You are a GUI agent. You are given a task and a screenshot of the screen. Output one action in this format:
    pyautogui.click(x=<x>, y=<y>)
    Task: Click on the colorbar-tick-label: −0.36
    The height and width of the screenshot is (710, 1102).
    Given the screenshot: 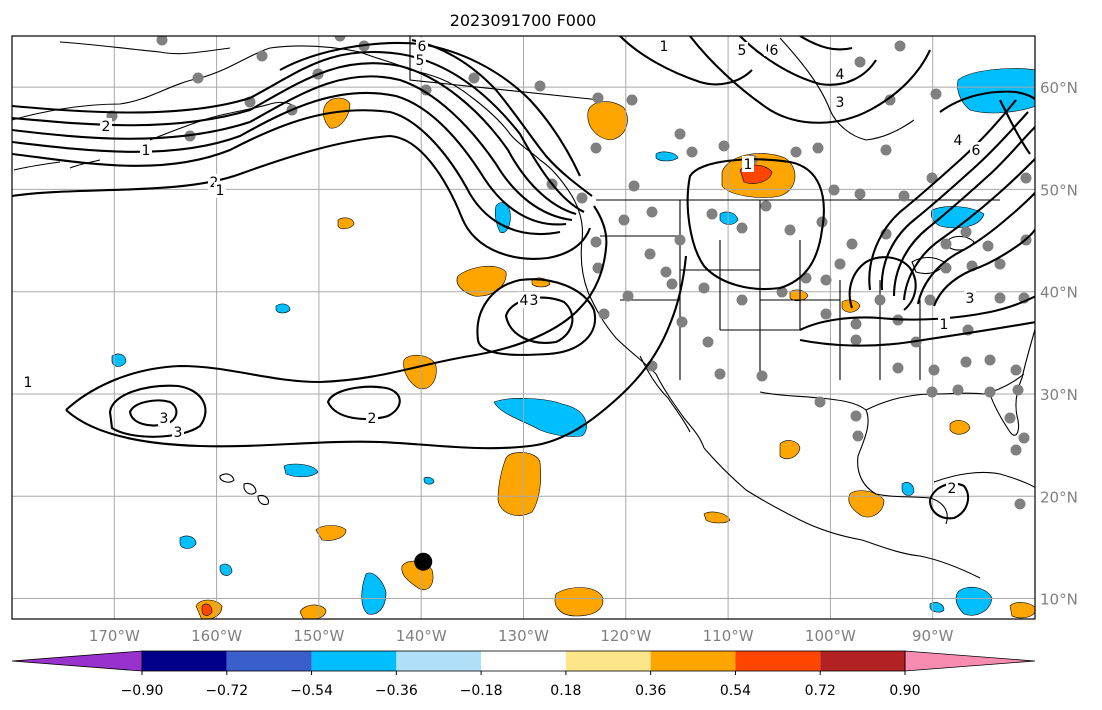 What is the action you would take?
    pyautogui.click(x=396, y=691)
    